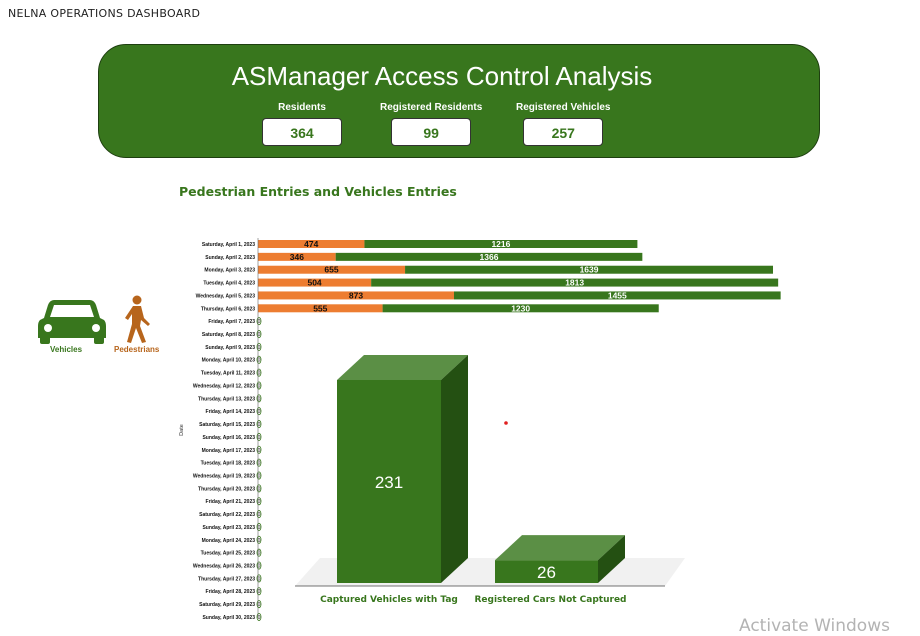  Describe the element at coordinates (182, 430) in the screenshot. I see `y-axis-label: Date` at that location.